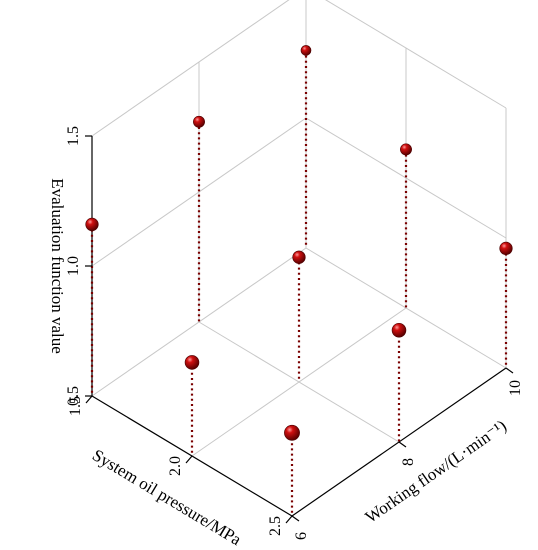  I want to click on y-tick-label: 10, so click(515, 388).